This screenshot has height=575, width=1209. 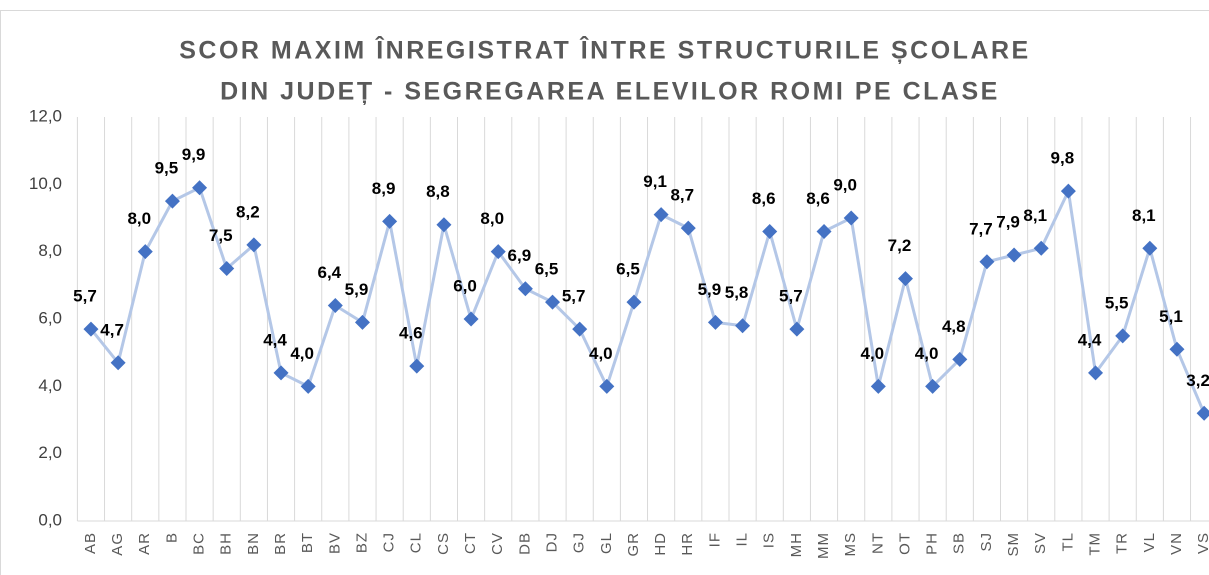 I want to click on data-label: 6,0, so click(x=465, y=285).